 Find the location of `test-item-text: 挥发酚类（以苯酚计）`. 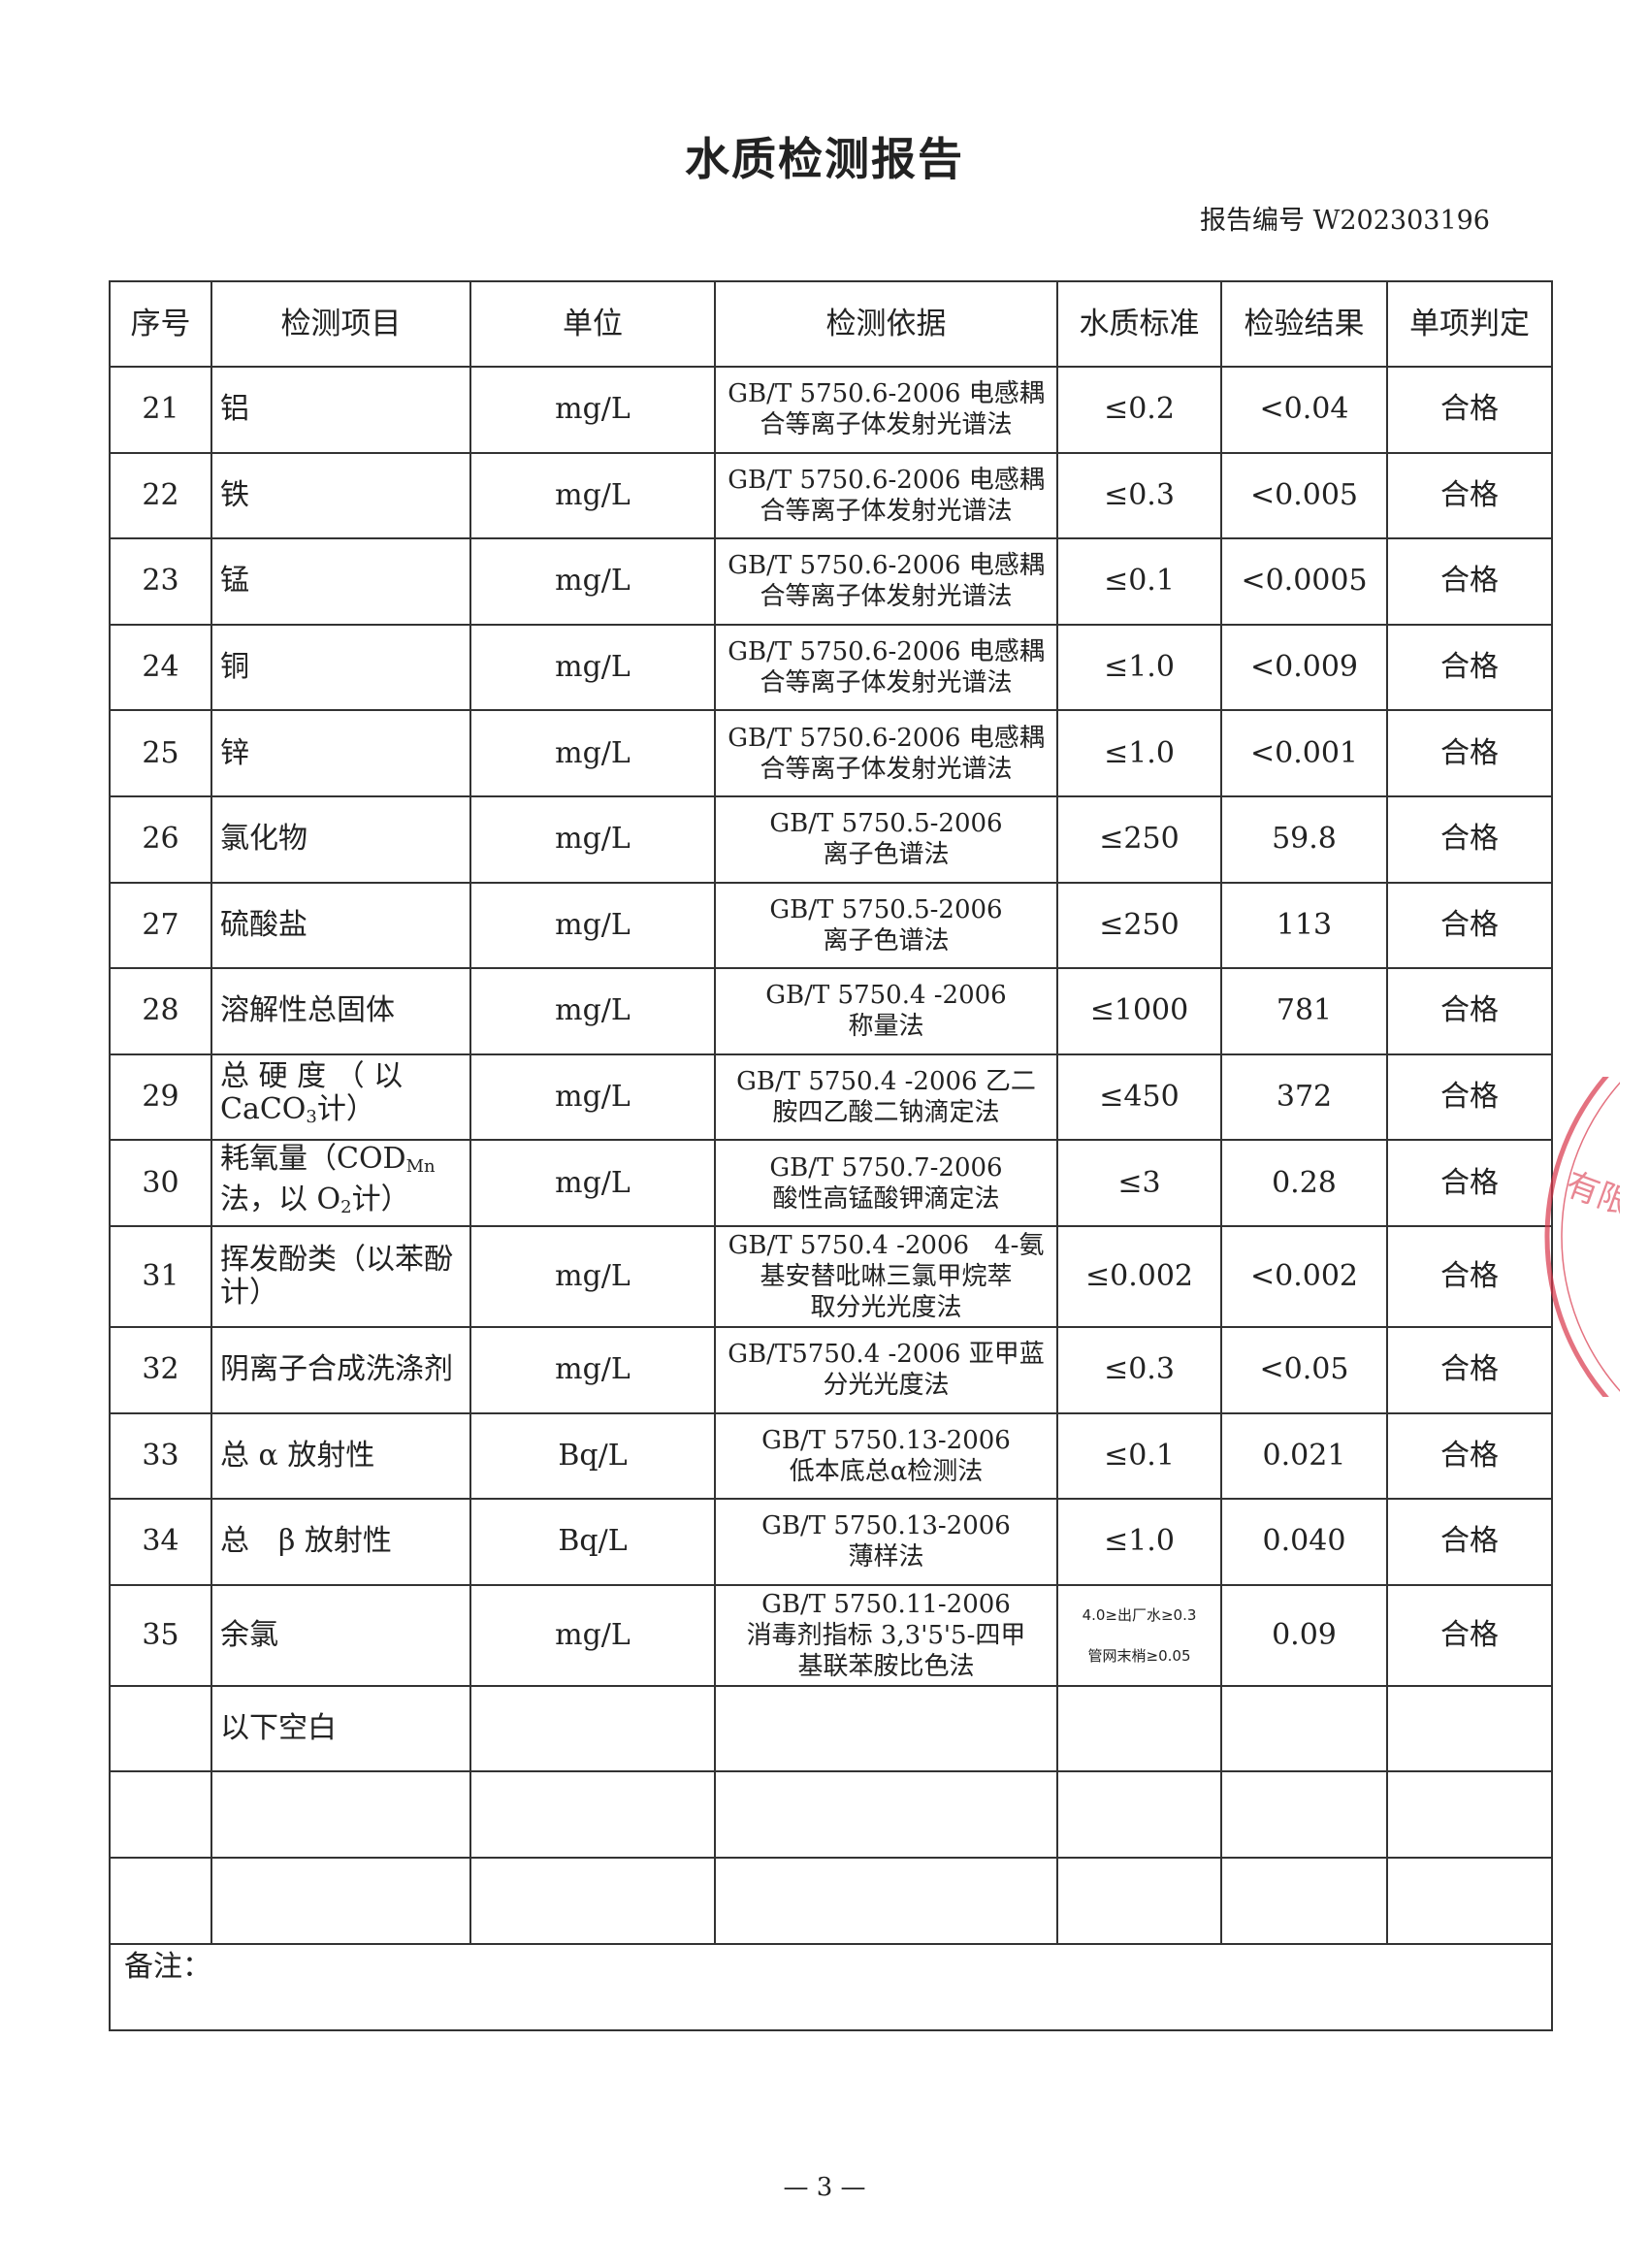

test-item-text: 挥发酚类（以苯酚计） is located at coordinates (336, 1276).